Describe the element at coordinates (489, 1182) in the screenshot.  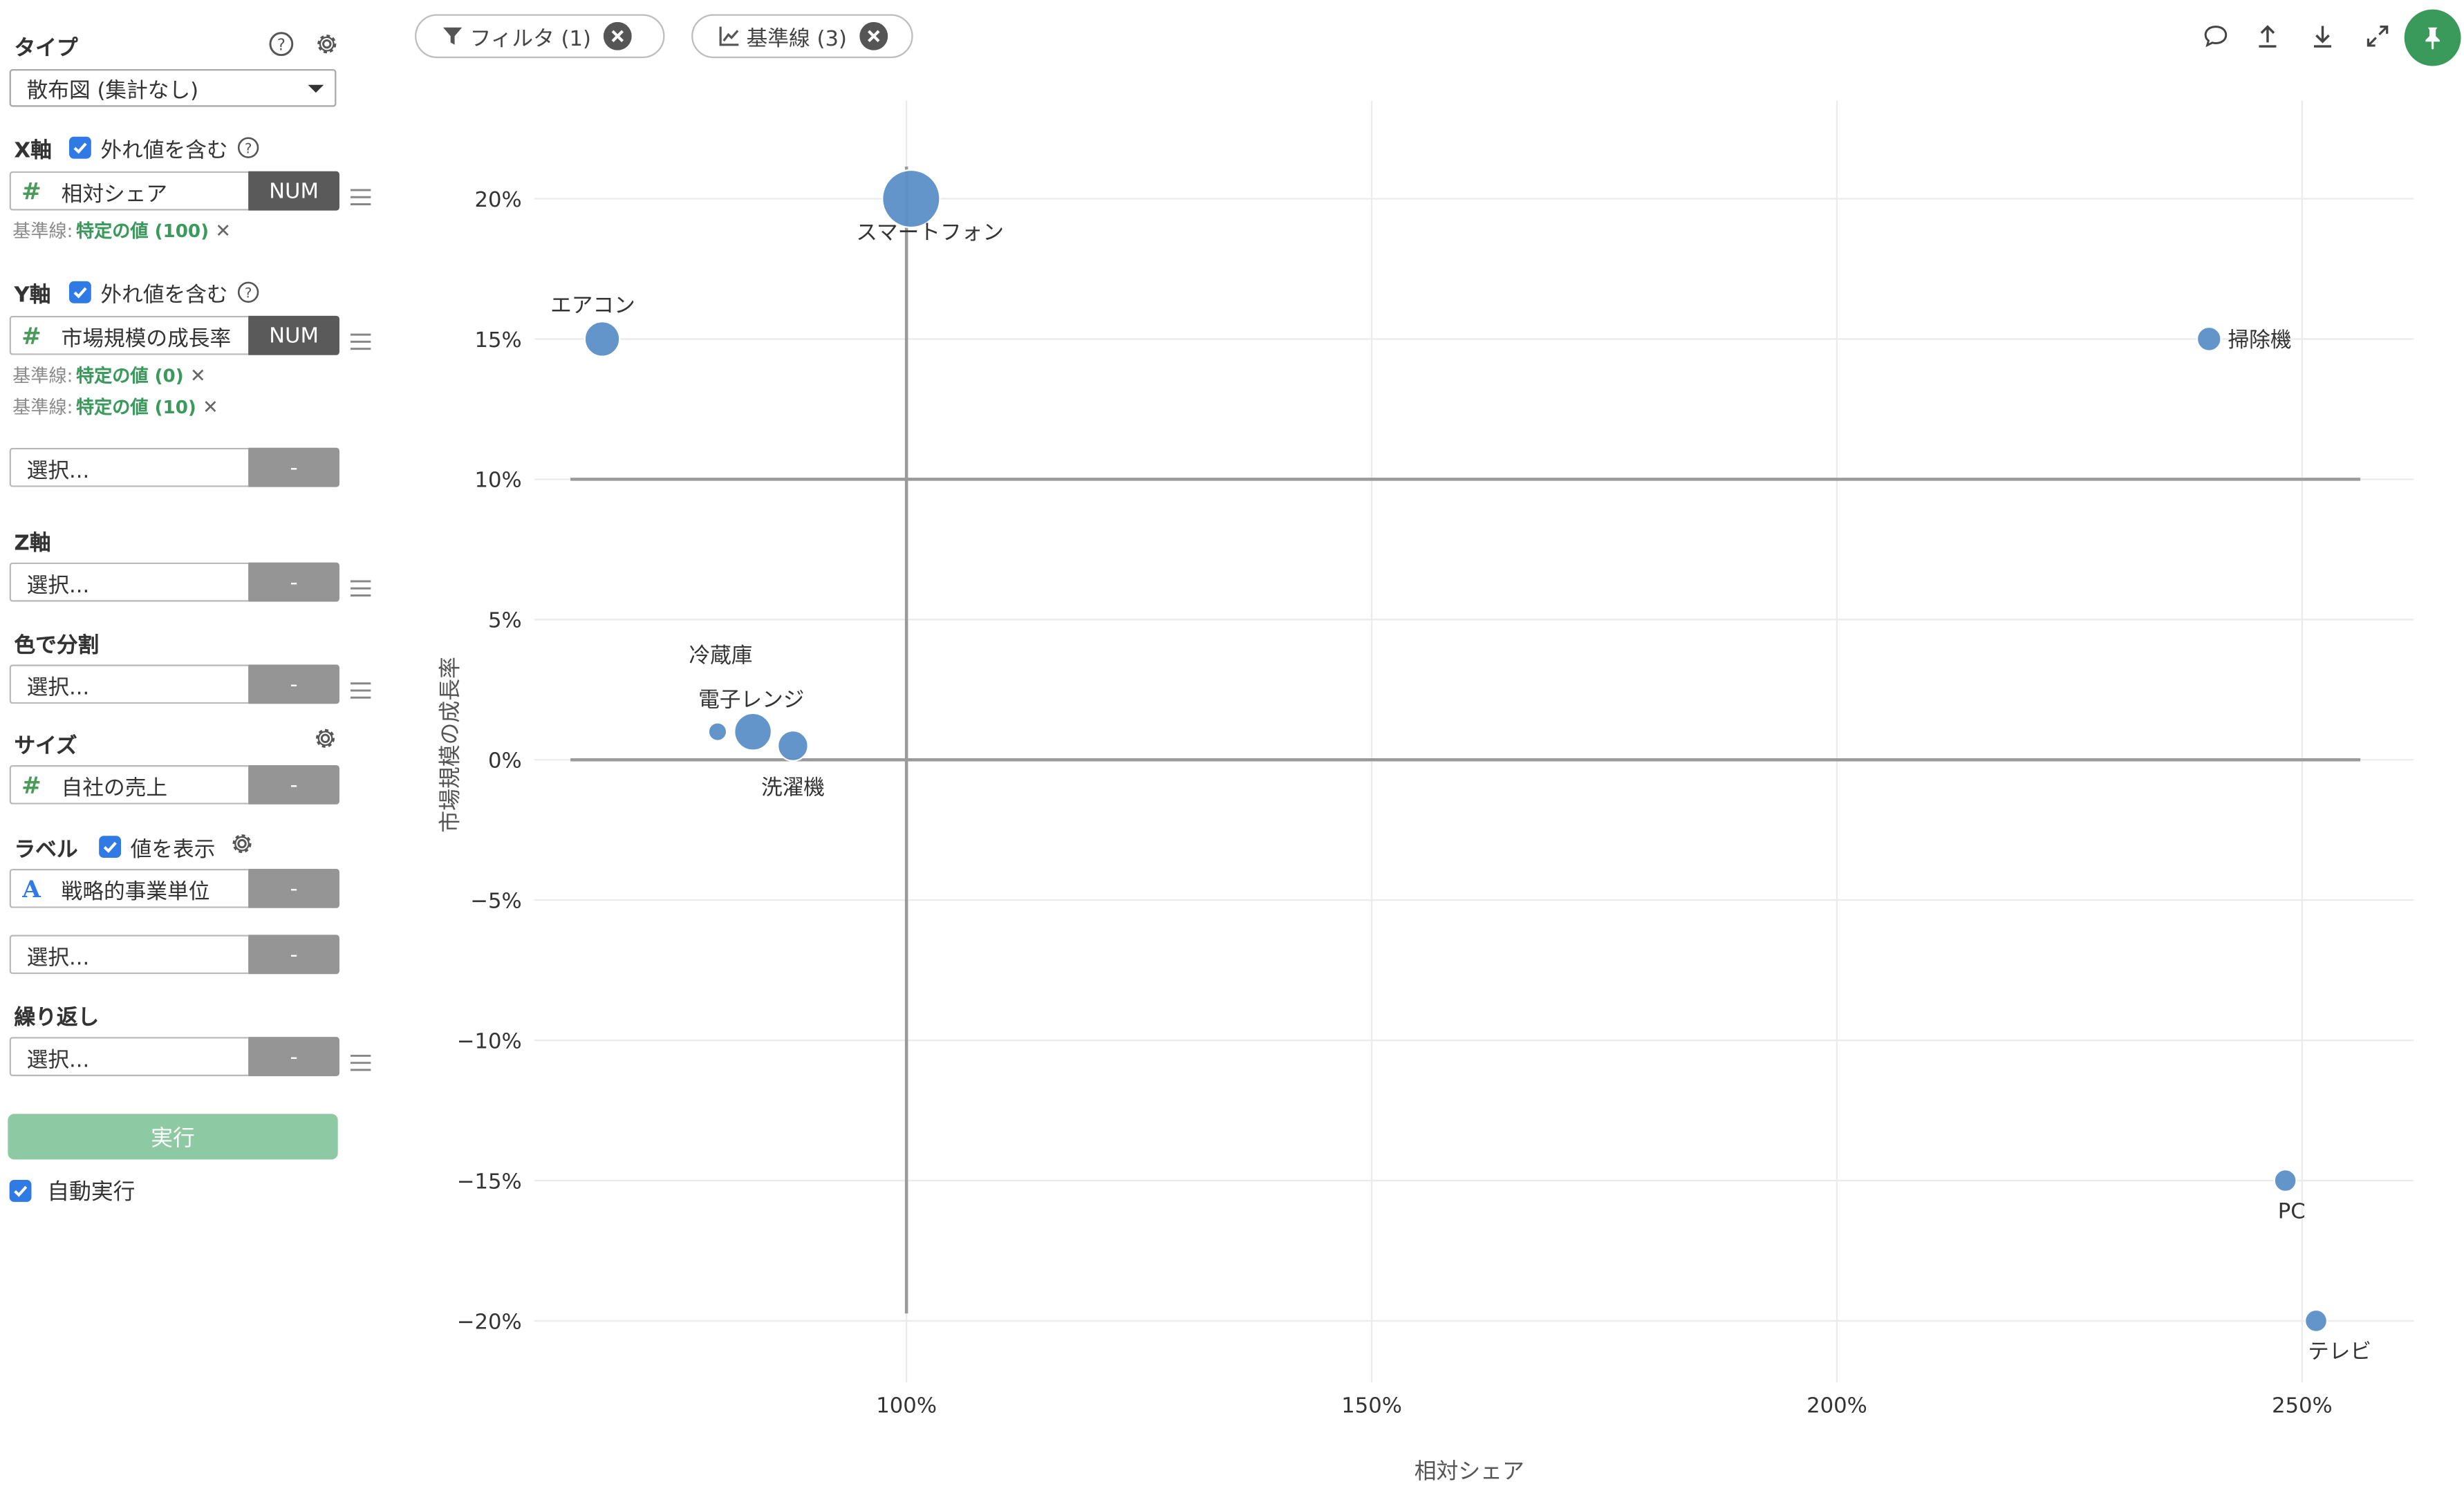
I see `y-tick-label: −15%` at that location.